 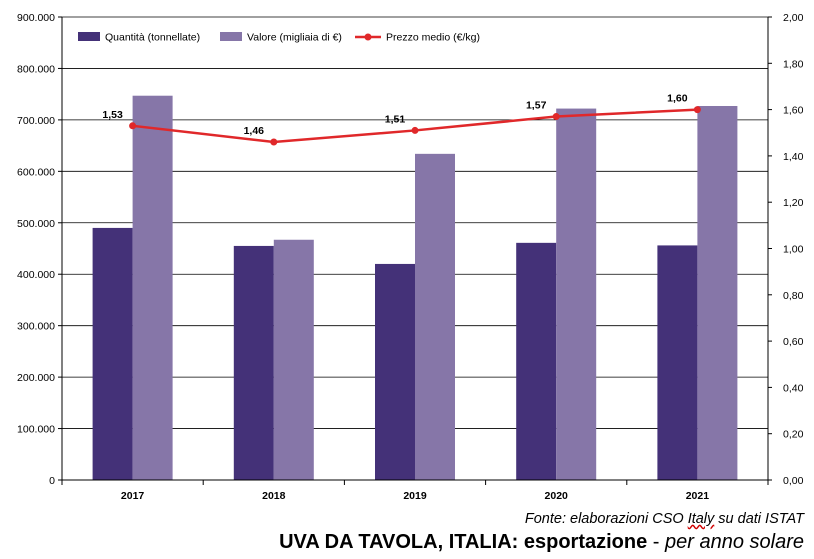 What do you see at coordinates (734, 542) in the screenshot?
I see `title-italic: per anno solare` at bounding box center [734, 542].